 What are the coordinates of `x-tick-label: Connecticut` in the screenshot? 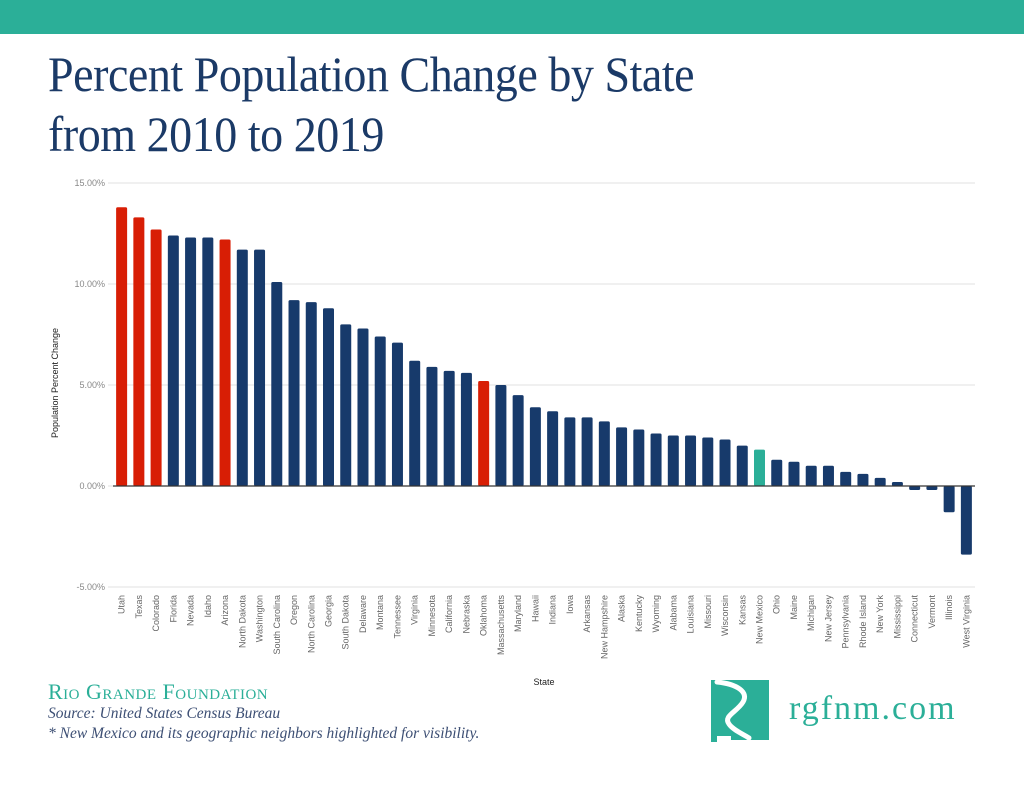 It's located at (915, 619).